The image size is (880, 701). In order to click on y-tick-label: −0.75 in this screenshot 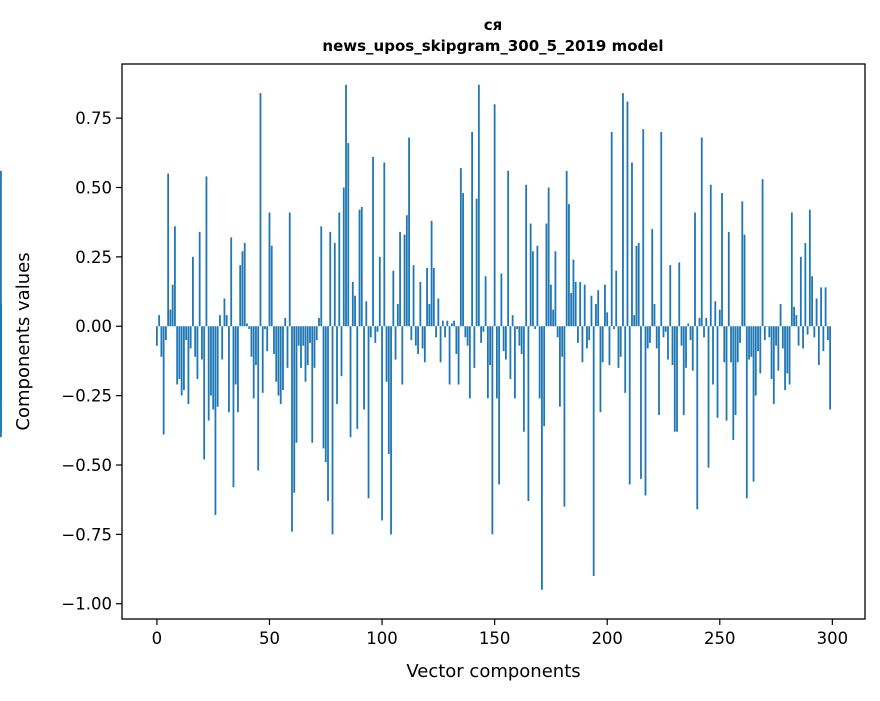, I will do `click(86, 534)`.